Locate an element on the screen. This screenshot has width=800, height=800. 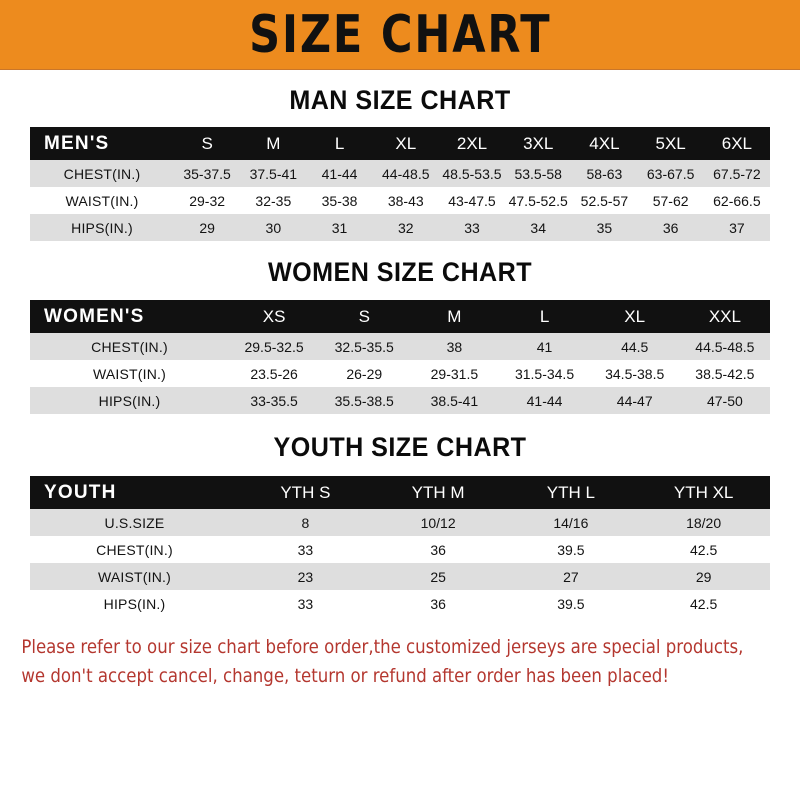
man-cell: 35-37.5 is located at coordinates (207, 173).